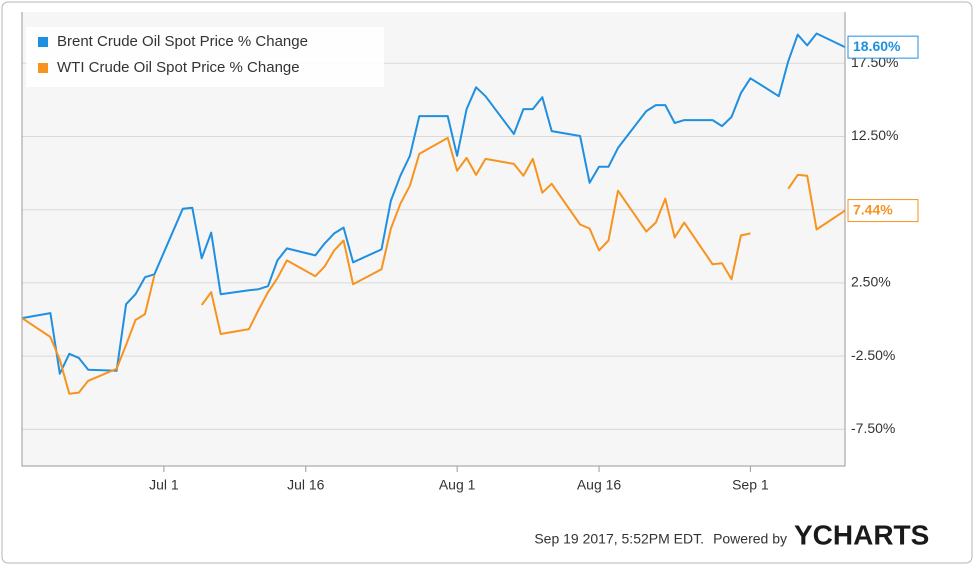 The width and height of the screenshot is (975, 566). What do you see at coordinates (164, 485) in the screenshot?
I see `x-tick-label: Jul 1` at bounding box center [164, 485].